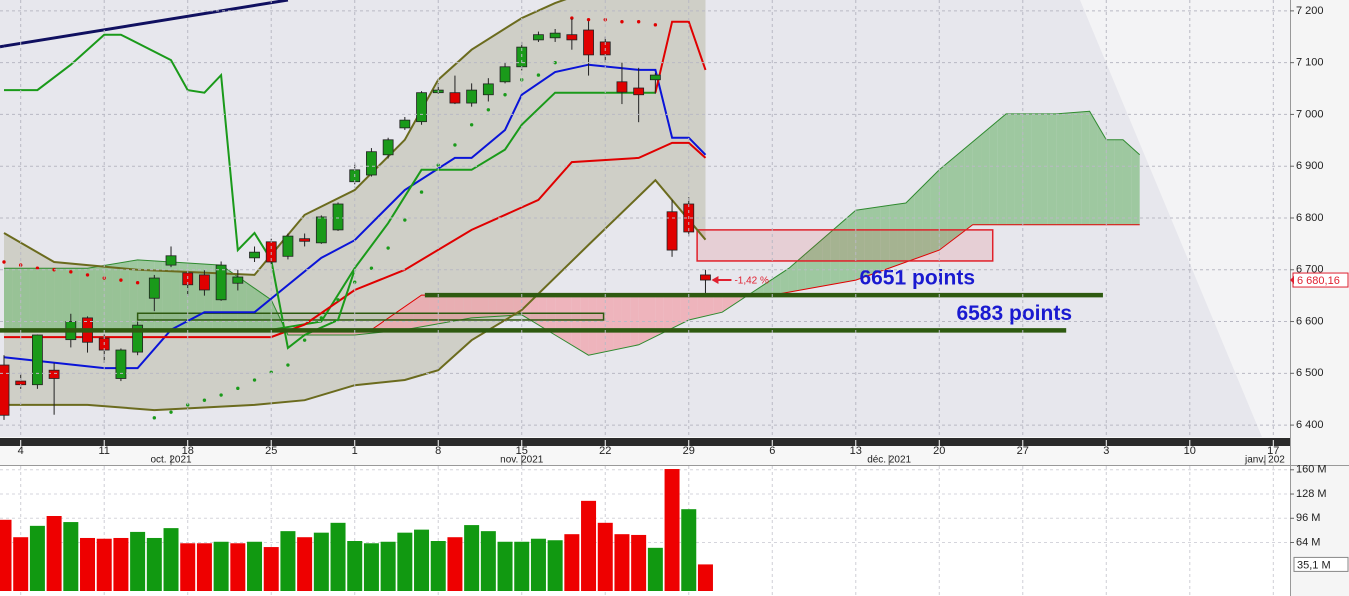  I want to click on month-label: déc. 2021, so click(889, 460).